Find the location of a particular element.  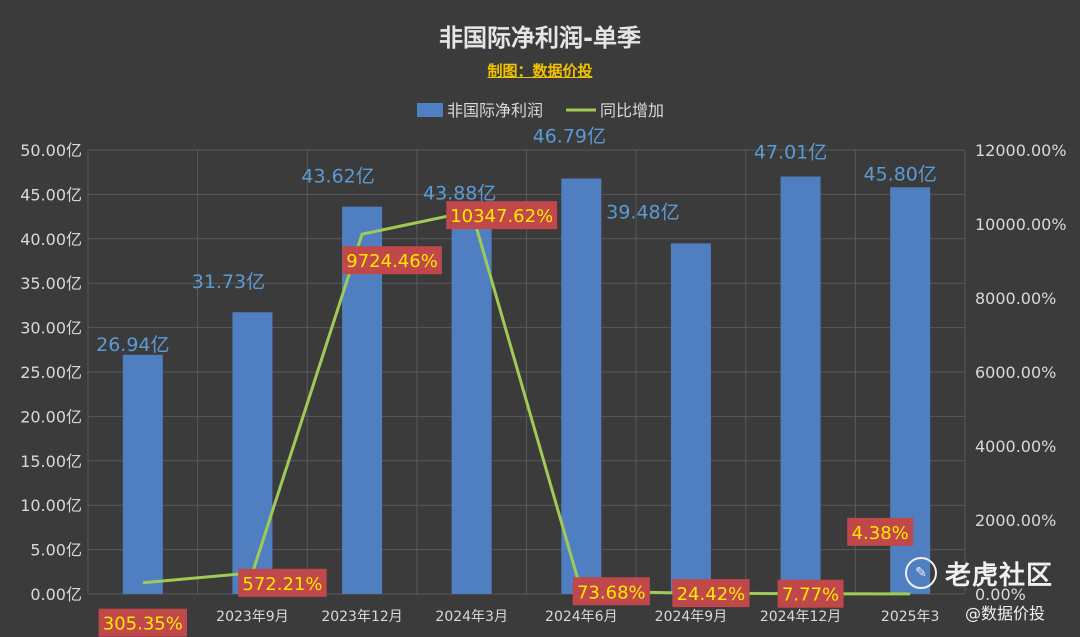

pct-value-label: 7.77% is located at coordinates (810, 595).